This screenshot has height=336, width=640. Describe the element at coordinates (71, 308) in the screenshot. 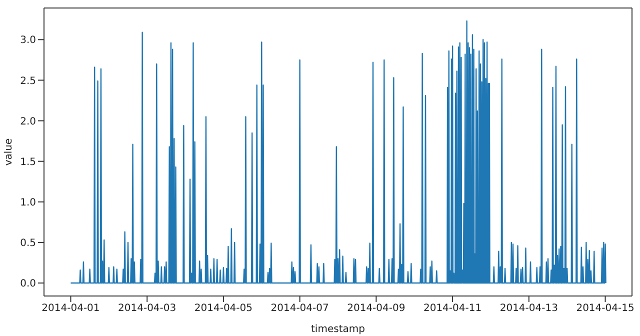

I see `x-tick-label: 2014-04-01` at that location.